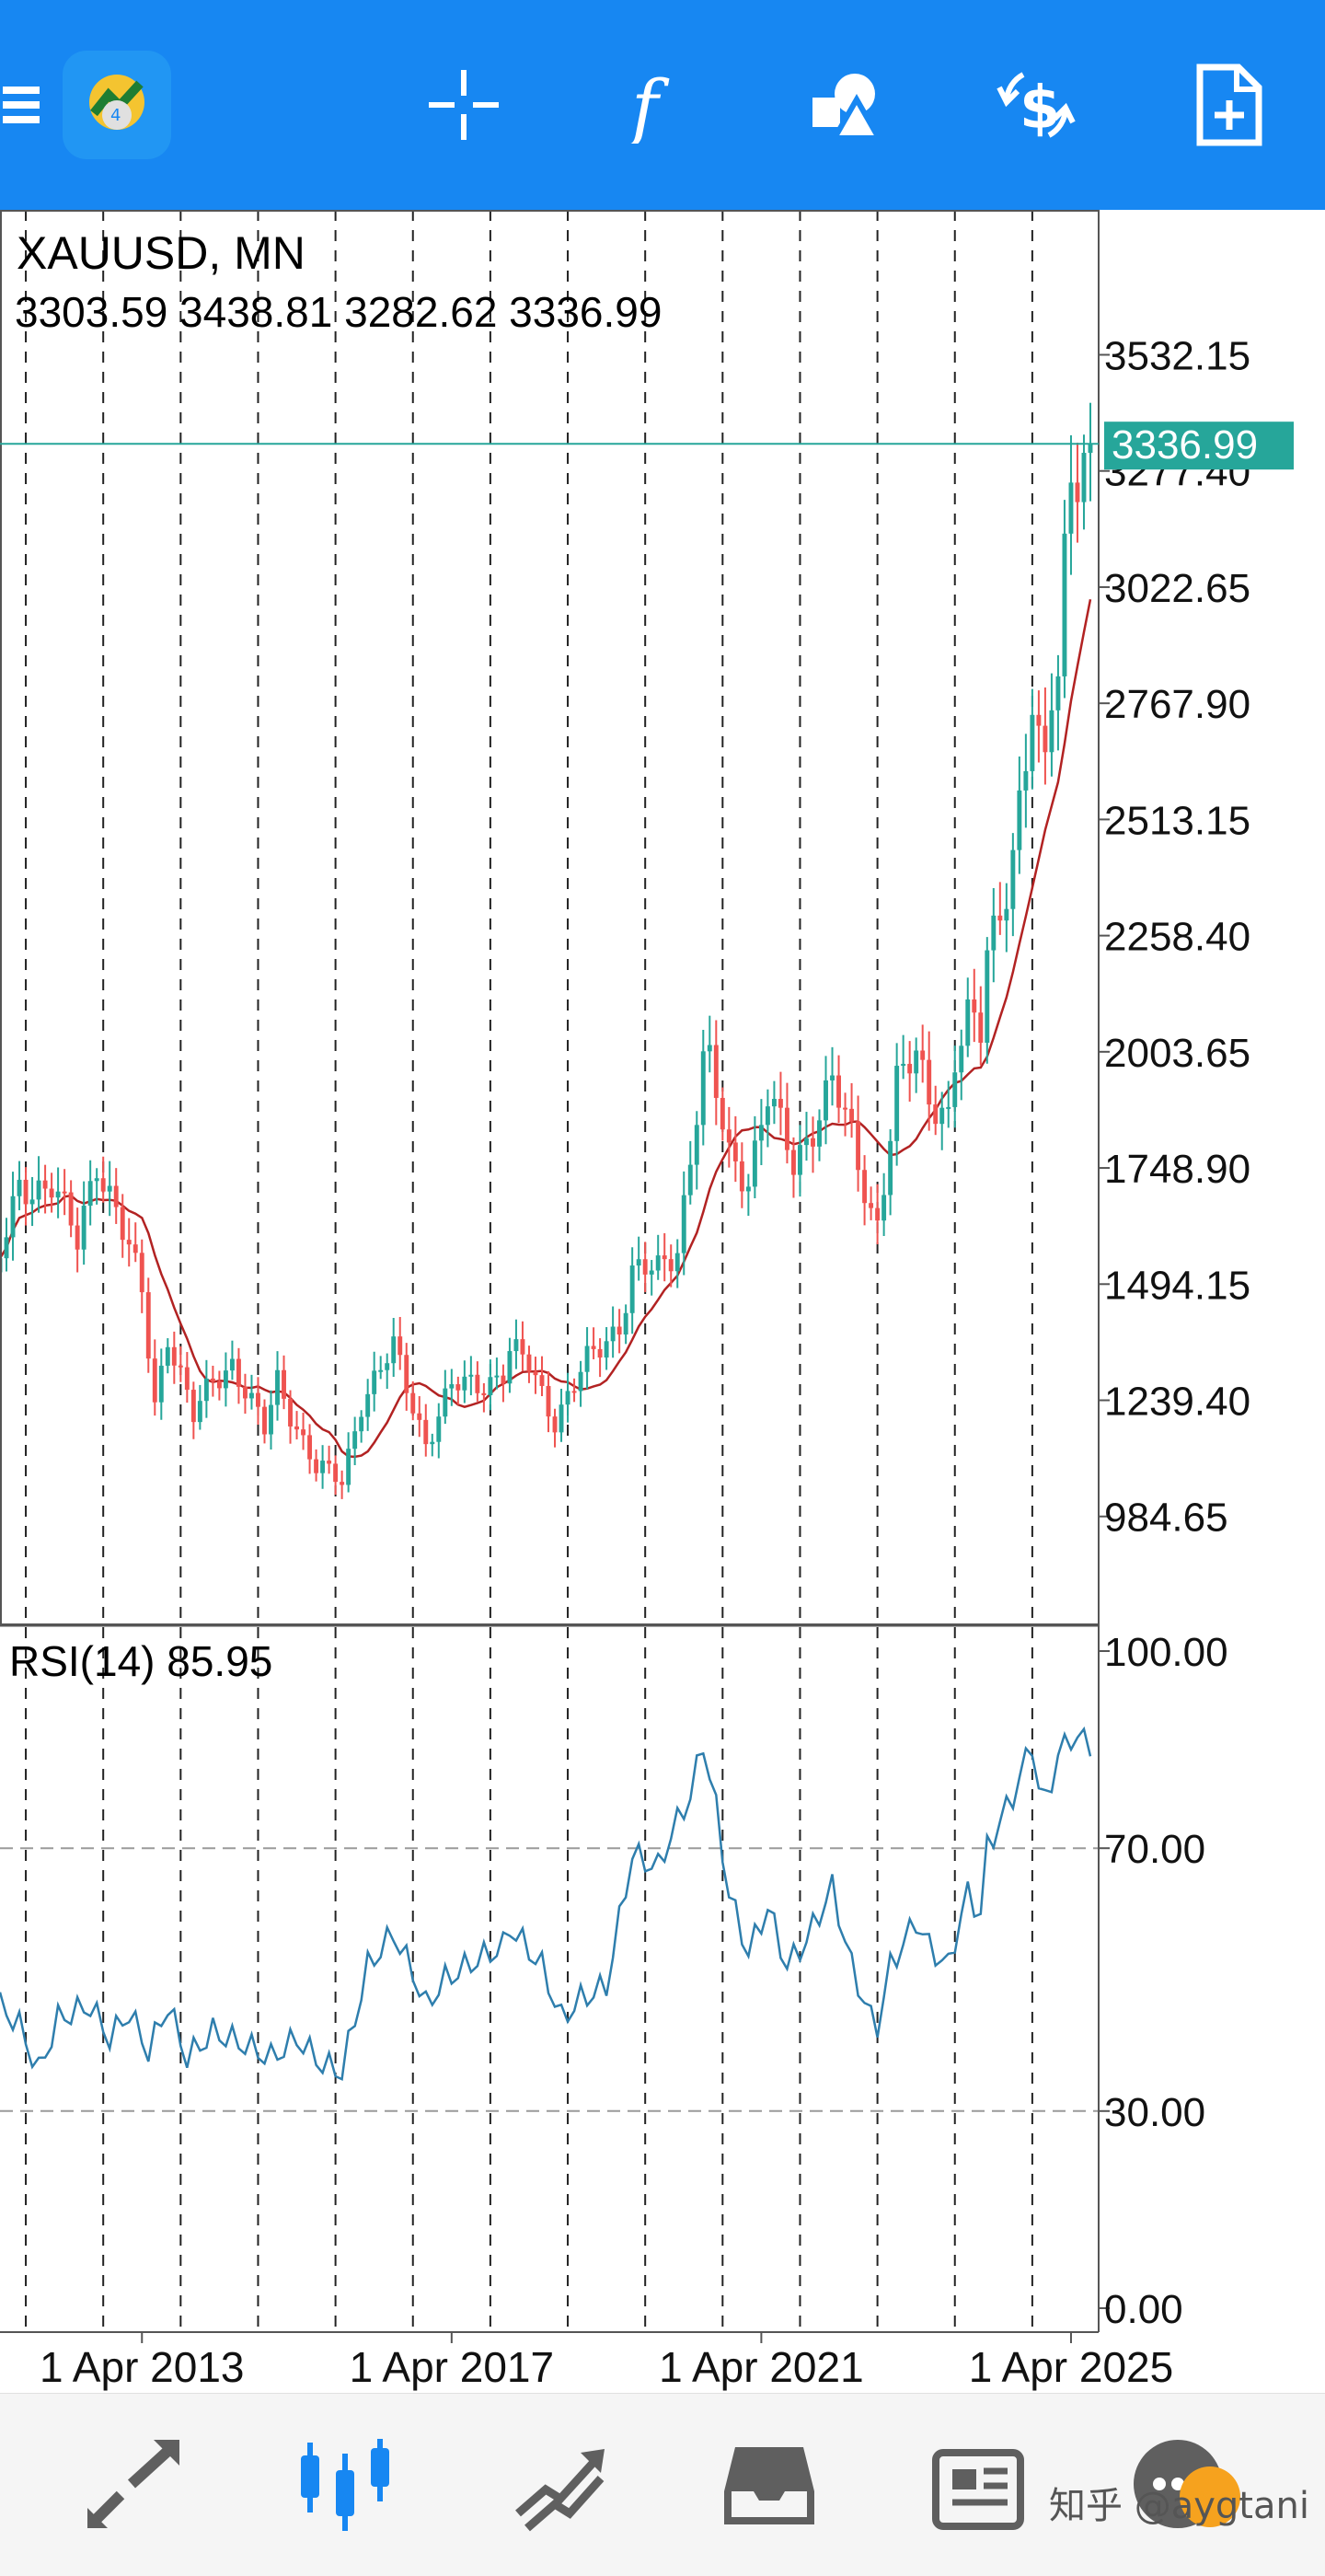 The width and height of the screenshot is (1325, 2576). What do you see at coordinates (23, 105) in the screenshot?
I see `hamburger-menu-icon` at bounding box center [23, 105].